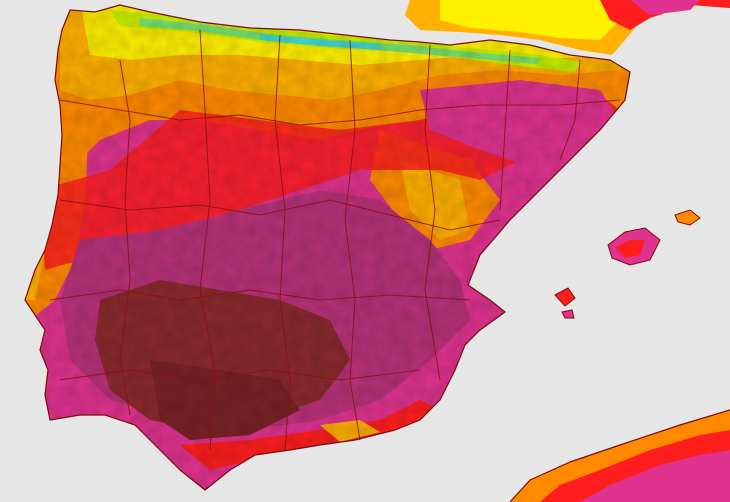 Image resolution: width=730 pixels, height=502 pixels. What do you see at coordinates (619, 455) in the screenshot?
I see `north-africa-landmass` at bounding box center [619, 455].